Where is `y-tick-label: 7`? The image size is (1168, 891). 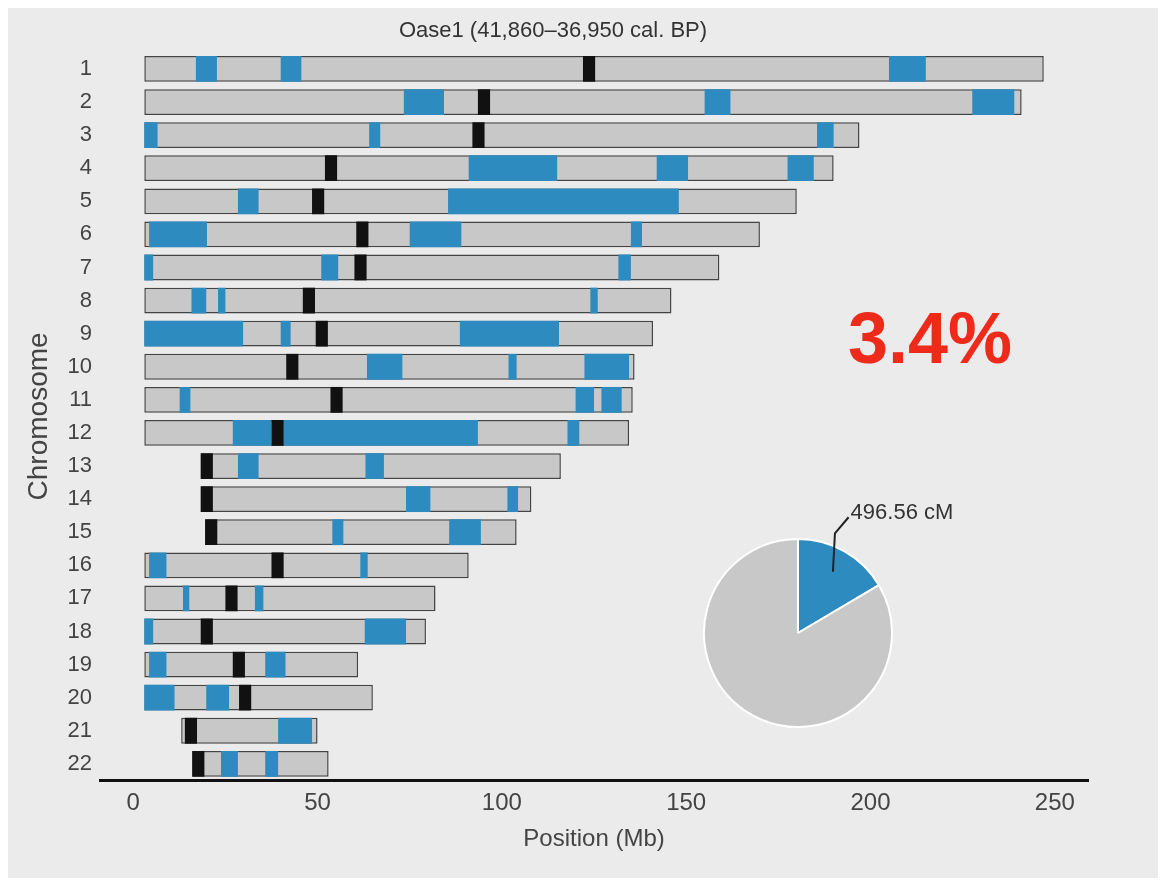
y-tick-label: 7 is located at coordinates (86, 266).